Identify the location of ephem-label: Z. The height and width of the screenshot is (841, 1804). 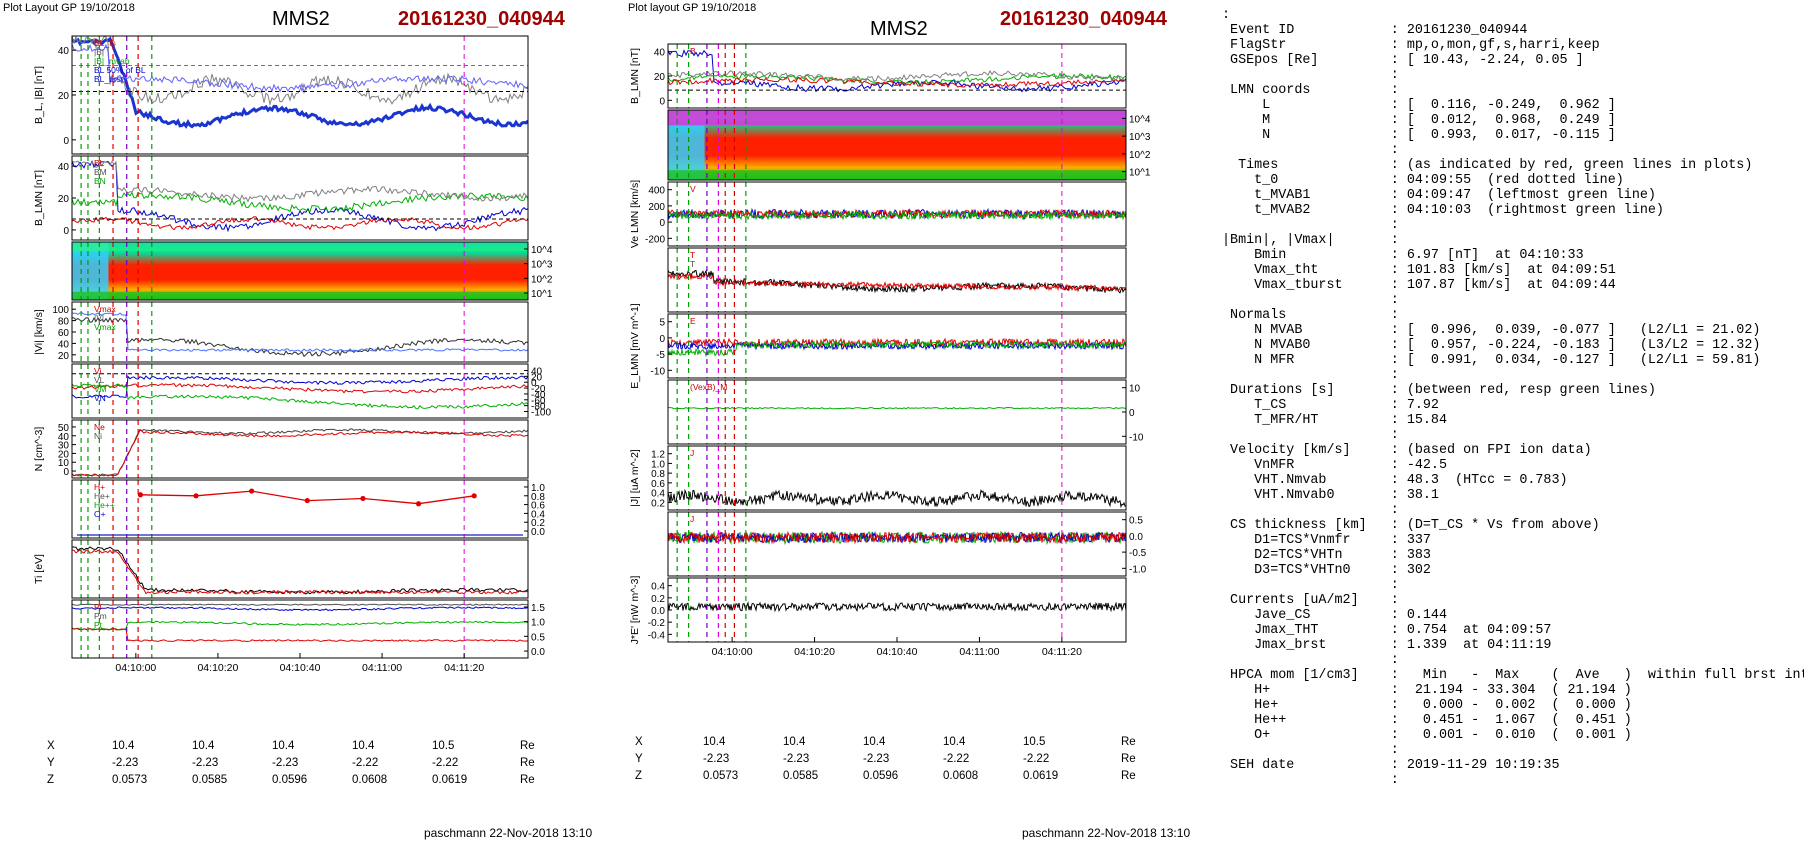
(51, 780).